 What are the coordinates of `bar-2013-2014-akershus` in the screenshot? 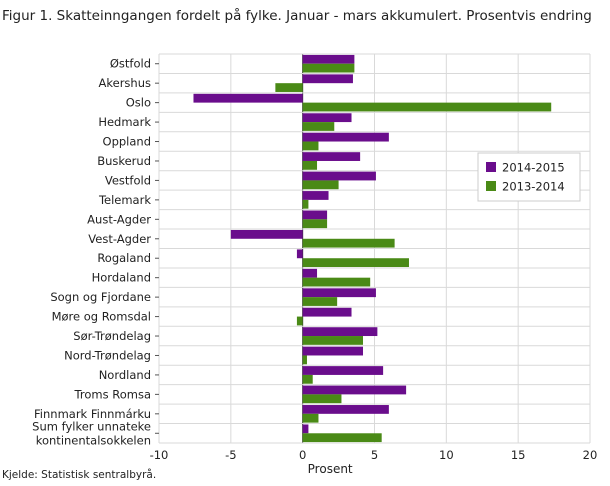 It's located at (289, 87).